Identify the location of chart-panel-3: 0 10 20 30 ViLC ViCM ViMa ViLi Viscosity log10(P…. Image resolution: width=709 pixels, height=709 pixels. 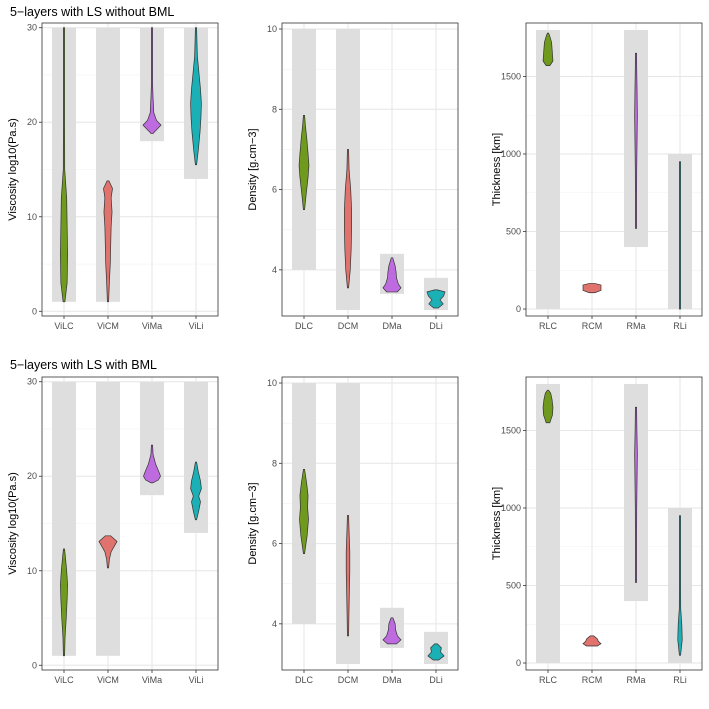
(113, 530).